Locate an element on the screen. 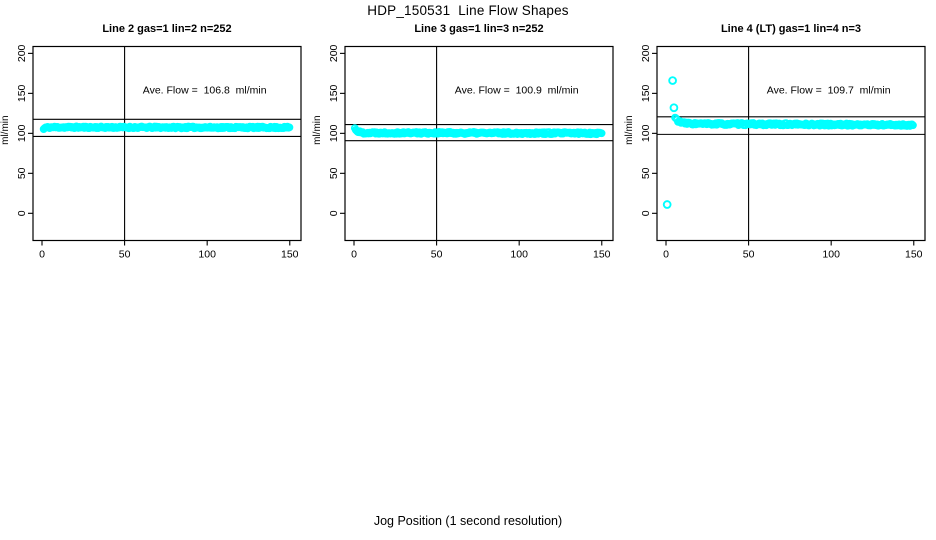 This screenshot has width=936, height=540. ave-flow-annotation: Ave. Flow = 106.8 ml/min is located at coordinates (205, 91).